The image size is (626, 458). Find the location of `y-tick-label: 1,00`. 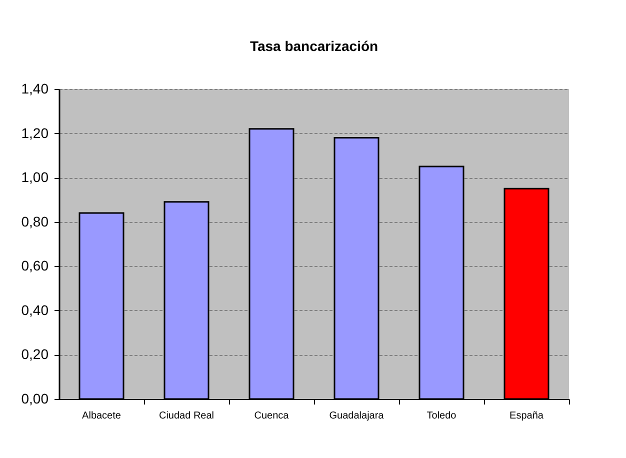

y-tick-label: 1,00 is located at coordinates (35, 177).